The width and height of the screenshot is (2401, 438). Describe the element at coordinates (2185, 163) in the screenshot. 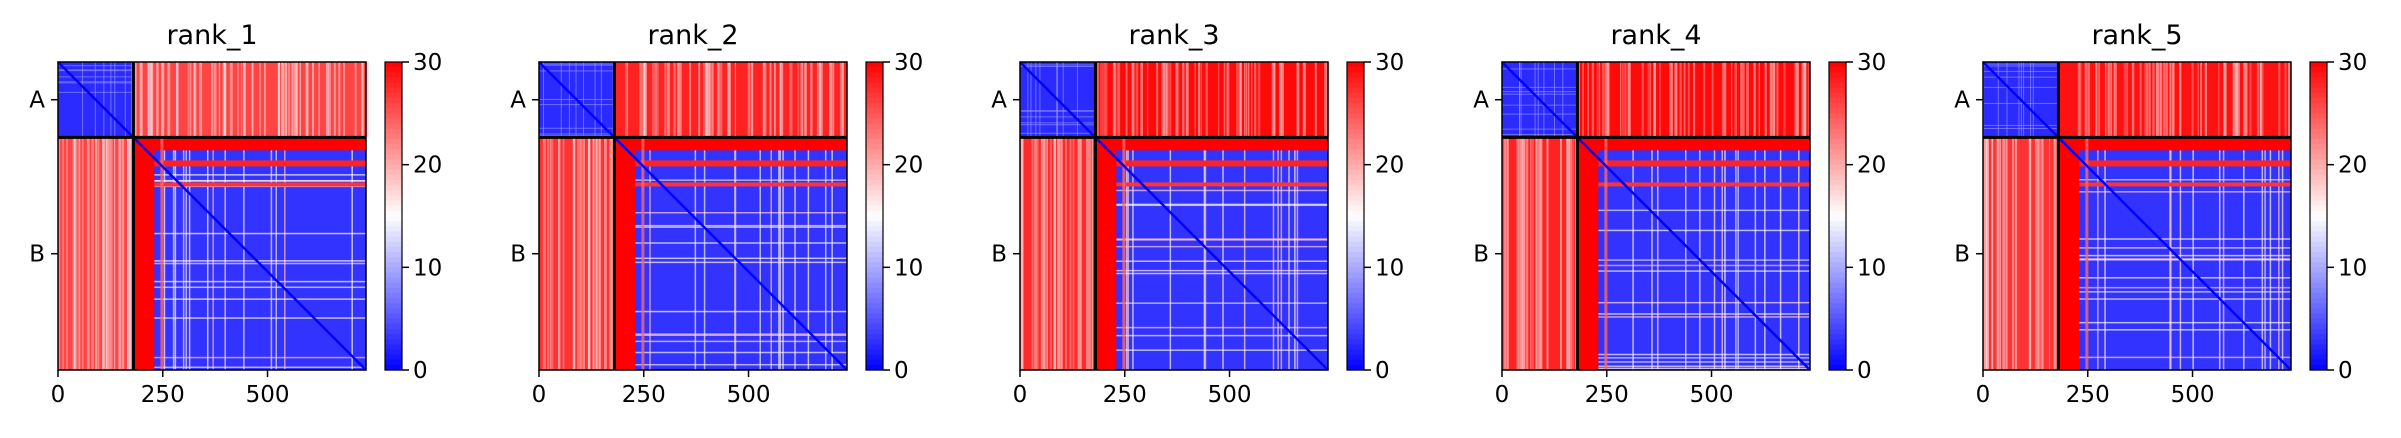

I see `boundary-stripe` at that location.